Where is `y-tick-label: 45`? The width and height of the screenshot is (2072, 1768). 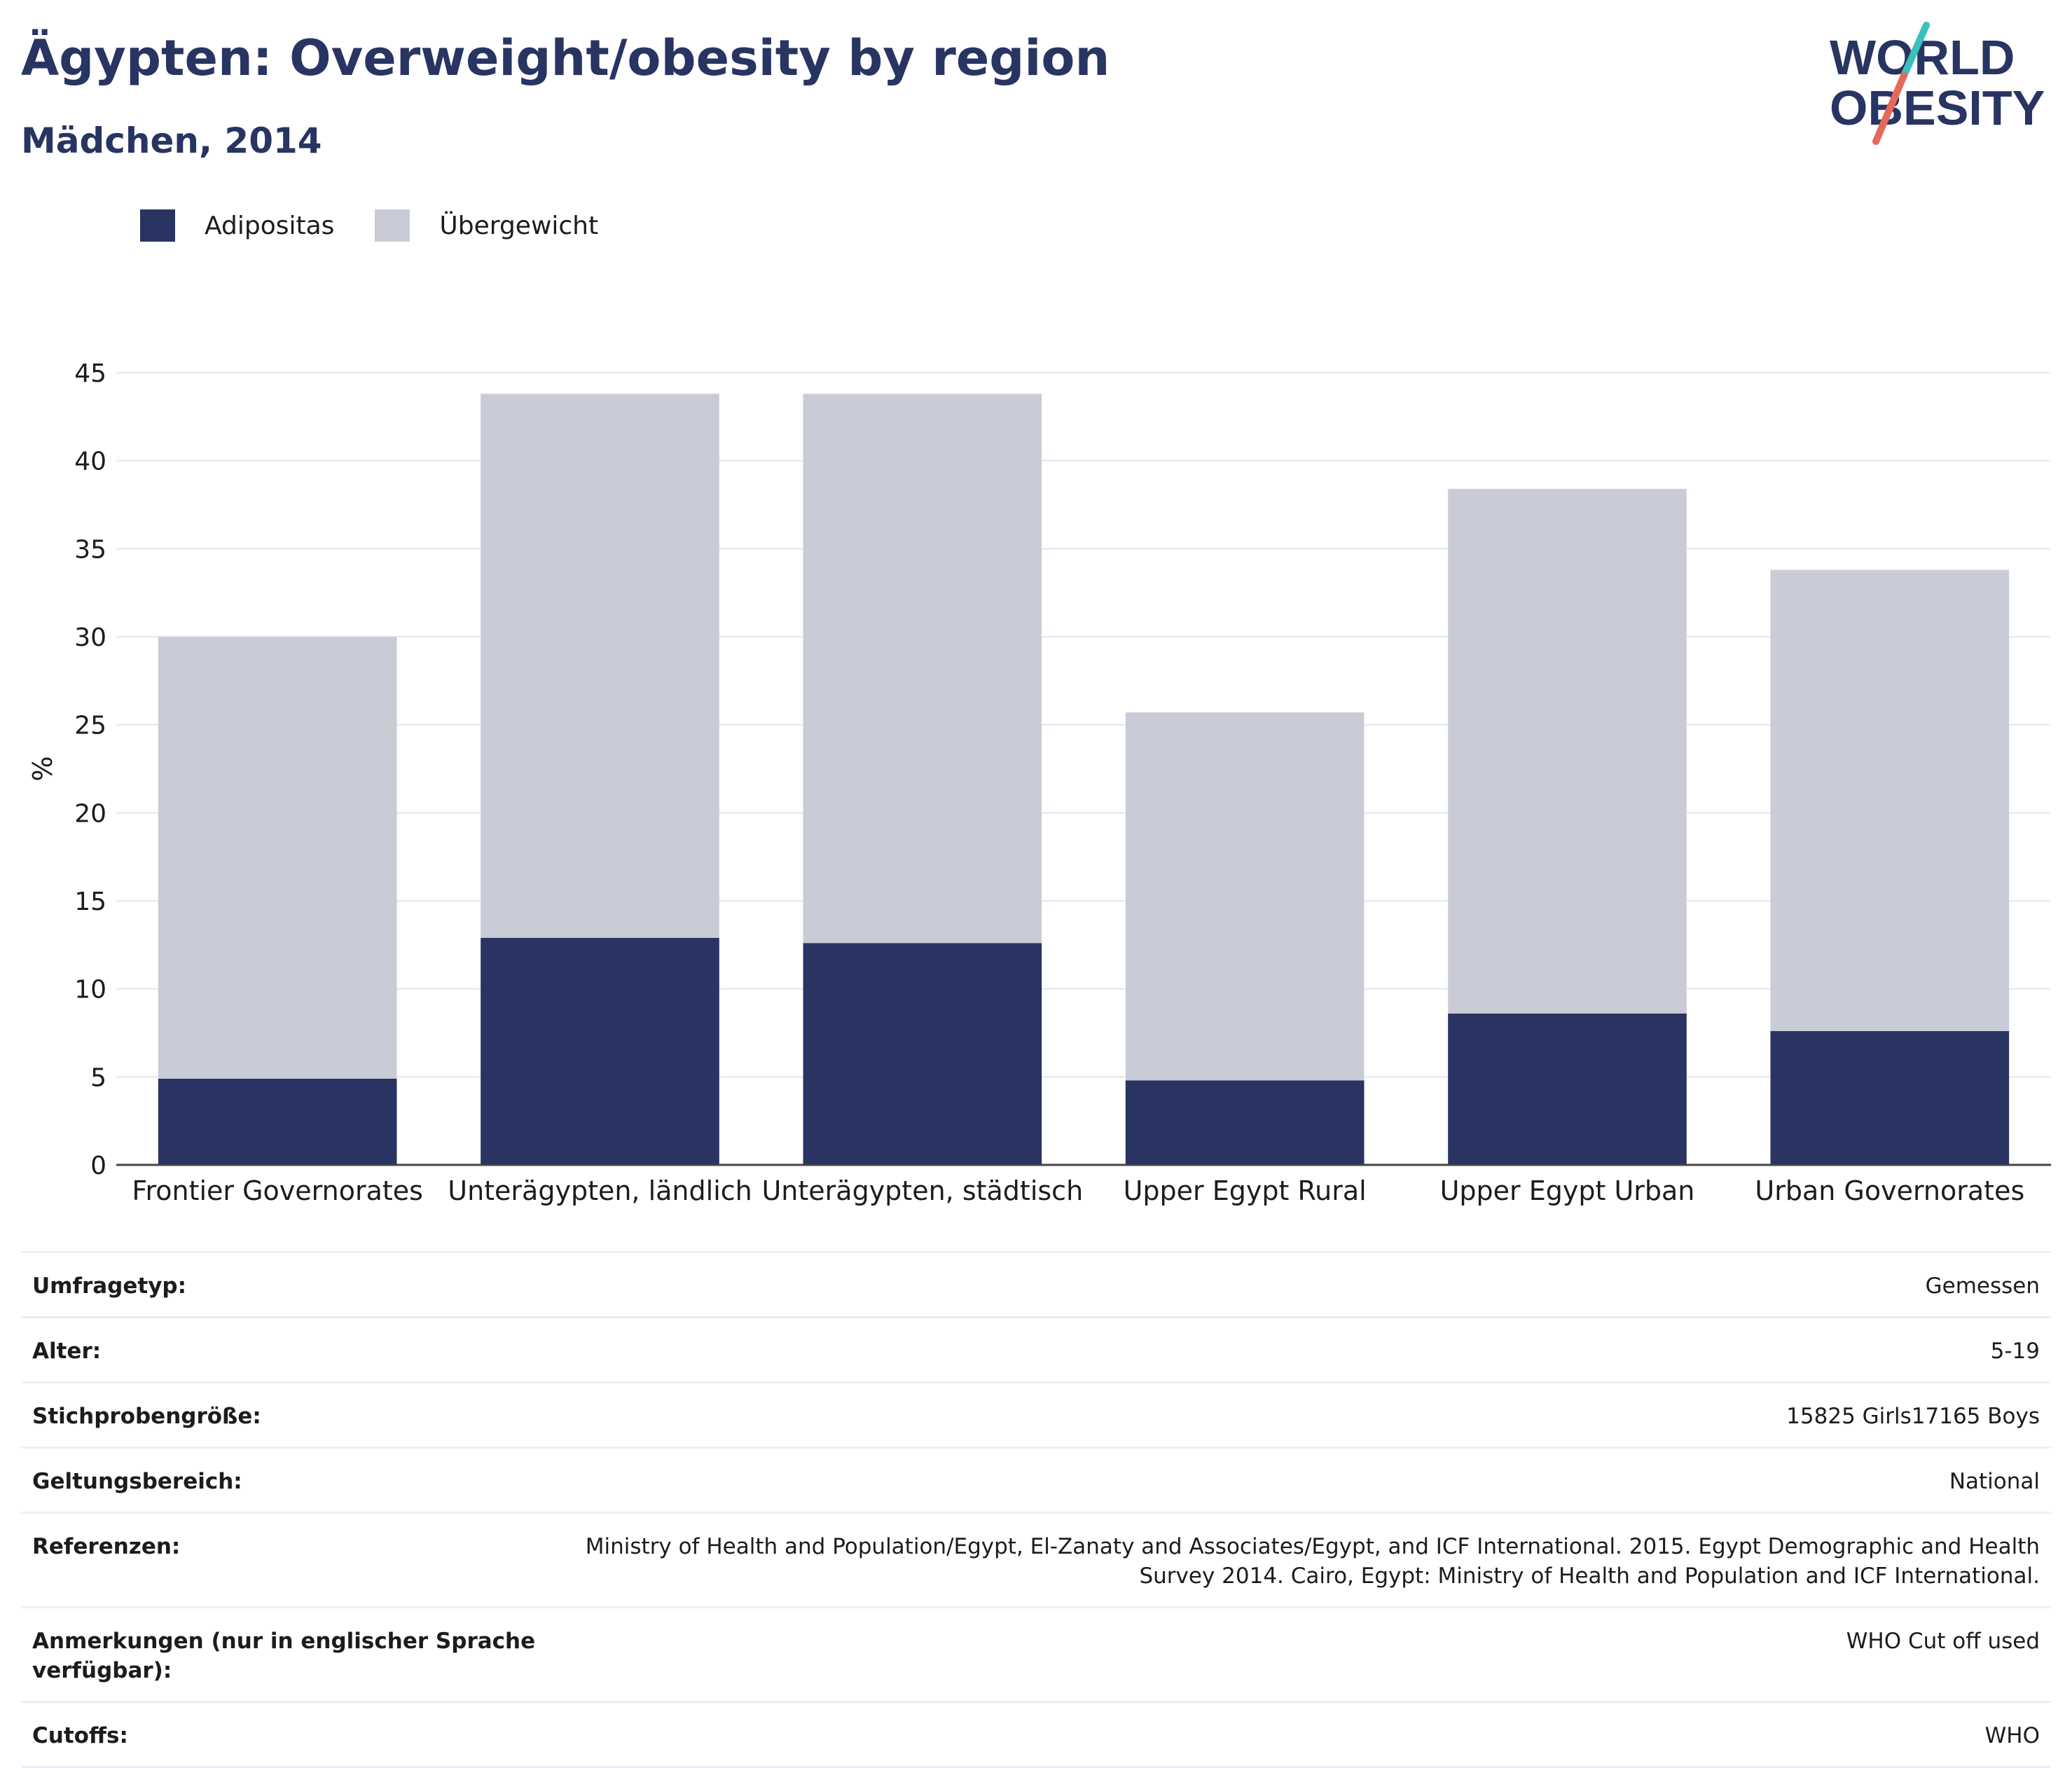
y-tick-label: 45 is located at coordinates (90, 373).